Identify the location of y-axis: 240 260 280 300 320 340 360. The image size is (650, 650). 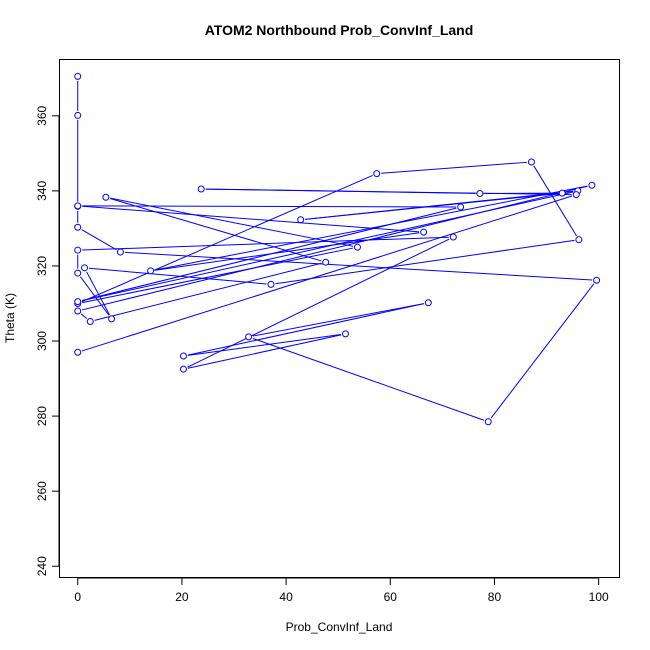
(47, 340).